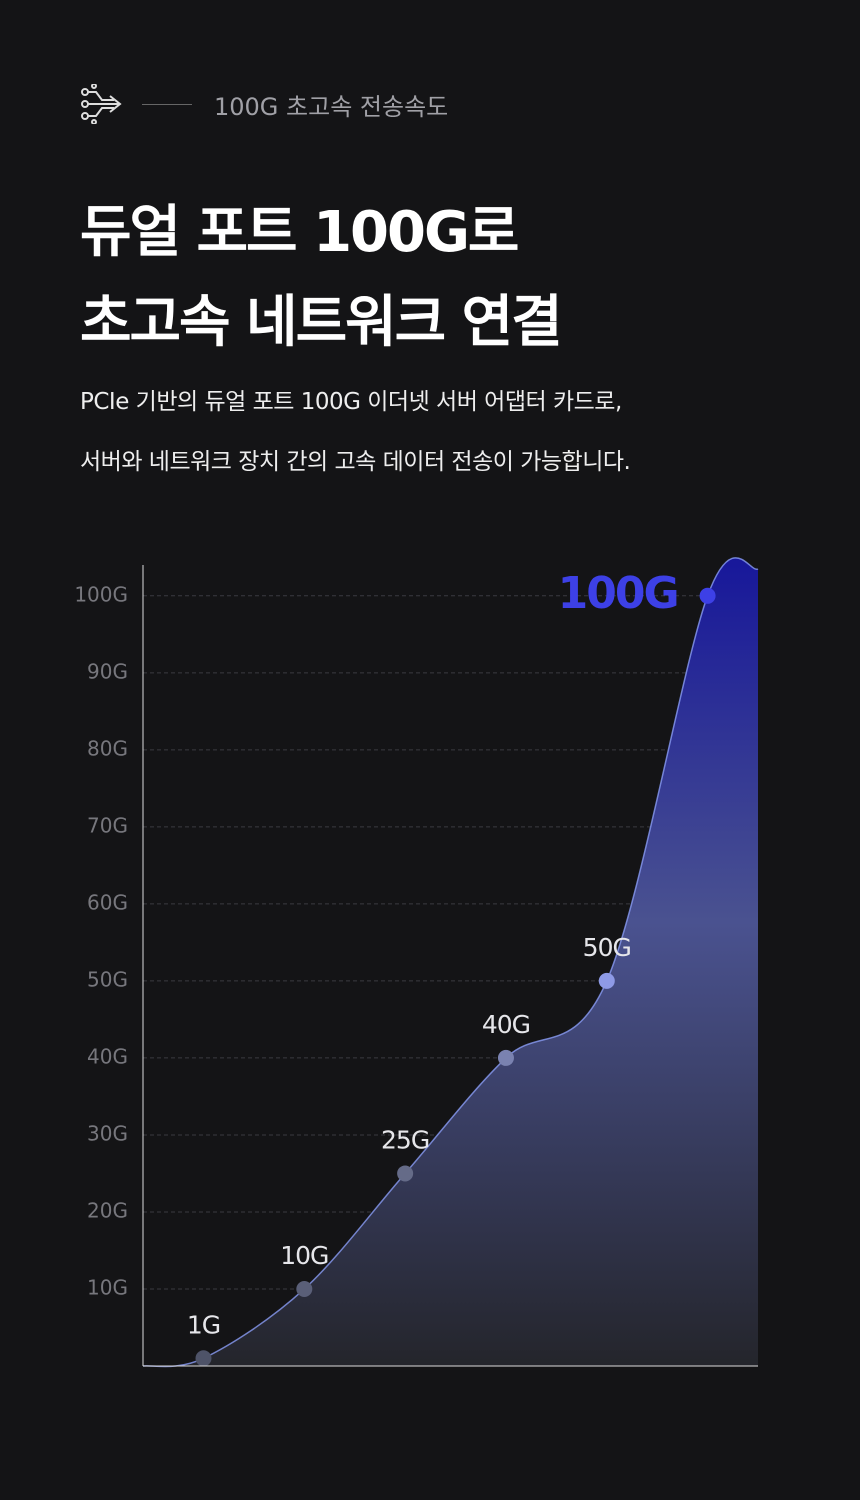 This screenshot has height=1500, width=860. I want to click on y-tick-label: 90G, so click(107, 671).